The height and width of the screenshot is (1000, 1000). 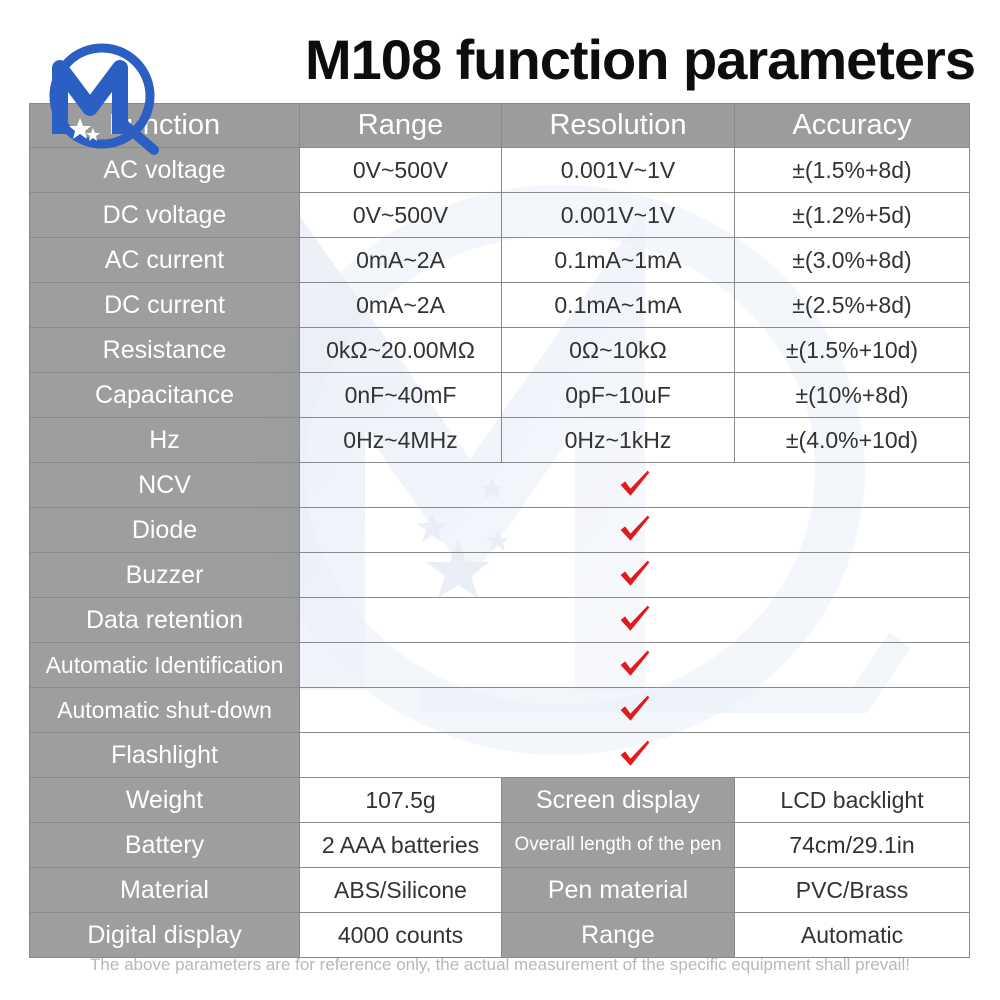 I want to click on resolution-value: 0Hz~1kHz, so click(x=618, y=440).